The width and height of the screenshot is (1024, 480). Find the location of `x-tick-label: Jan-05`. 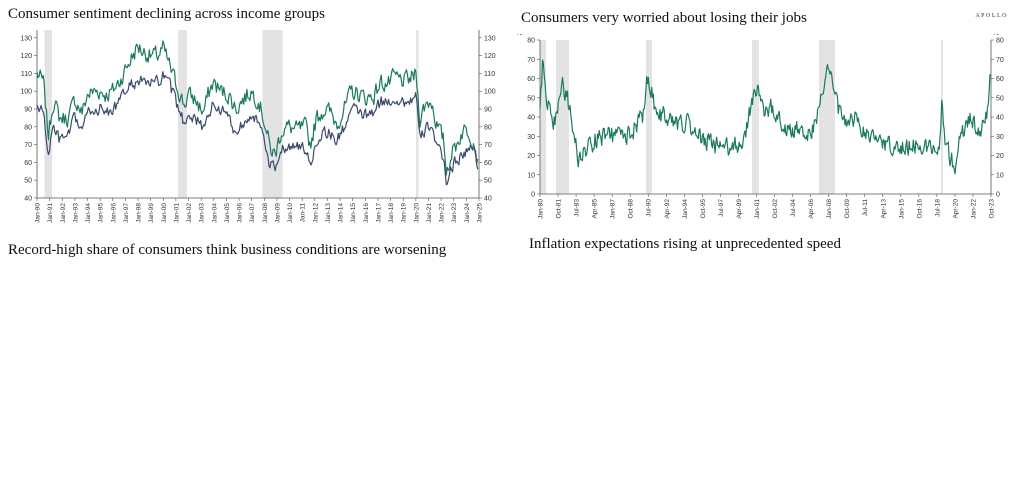

x-tick-label: Jan-05 is located at coordinates (227, 213).